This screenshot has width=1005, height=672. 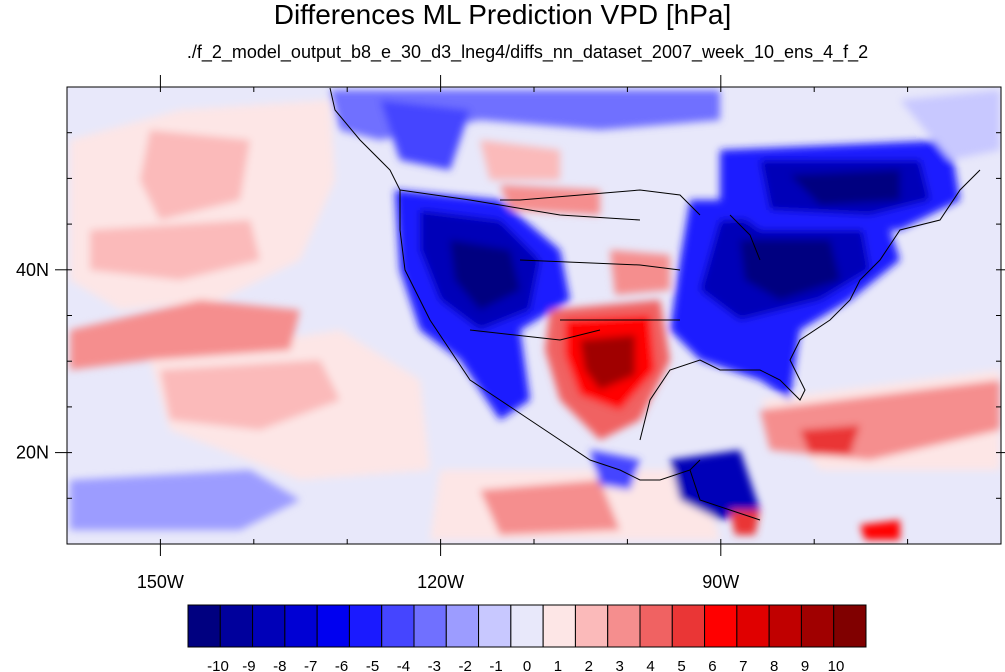 What do you see at coordinates (774, 665) in the screenshot?
I see `colorbar-label: 8` at bounding box center [774, 665].